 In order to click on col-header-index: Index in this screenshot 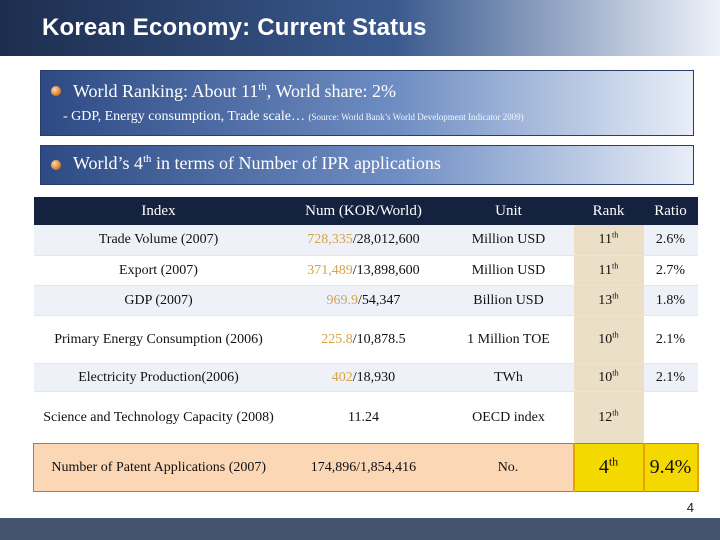, I will do `click(158, 211)`.